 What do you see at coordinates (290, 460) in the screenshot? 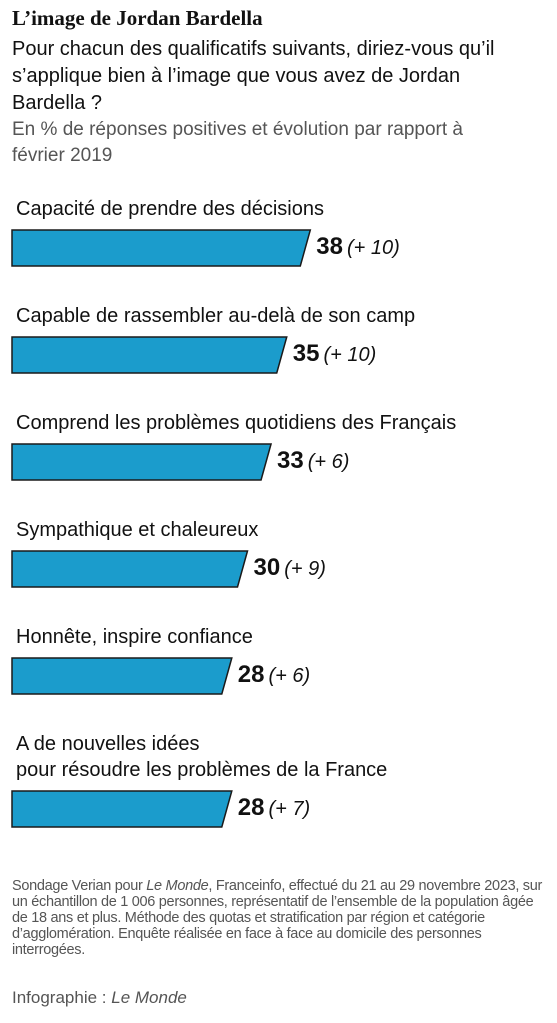
I see `value-label: 33` at bounding box center [290, 460].